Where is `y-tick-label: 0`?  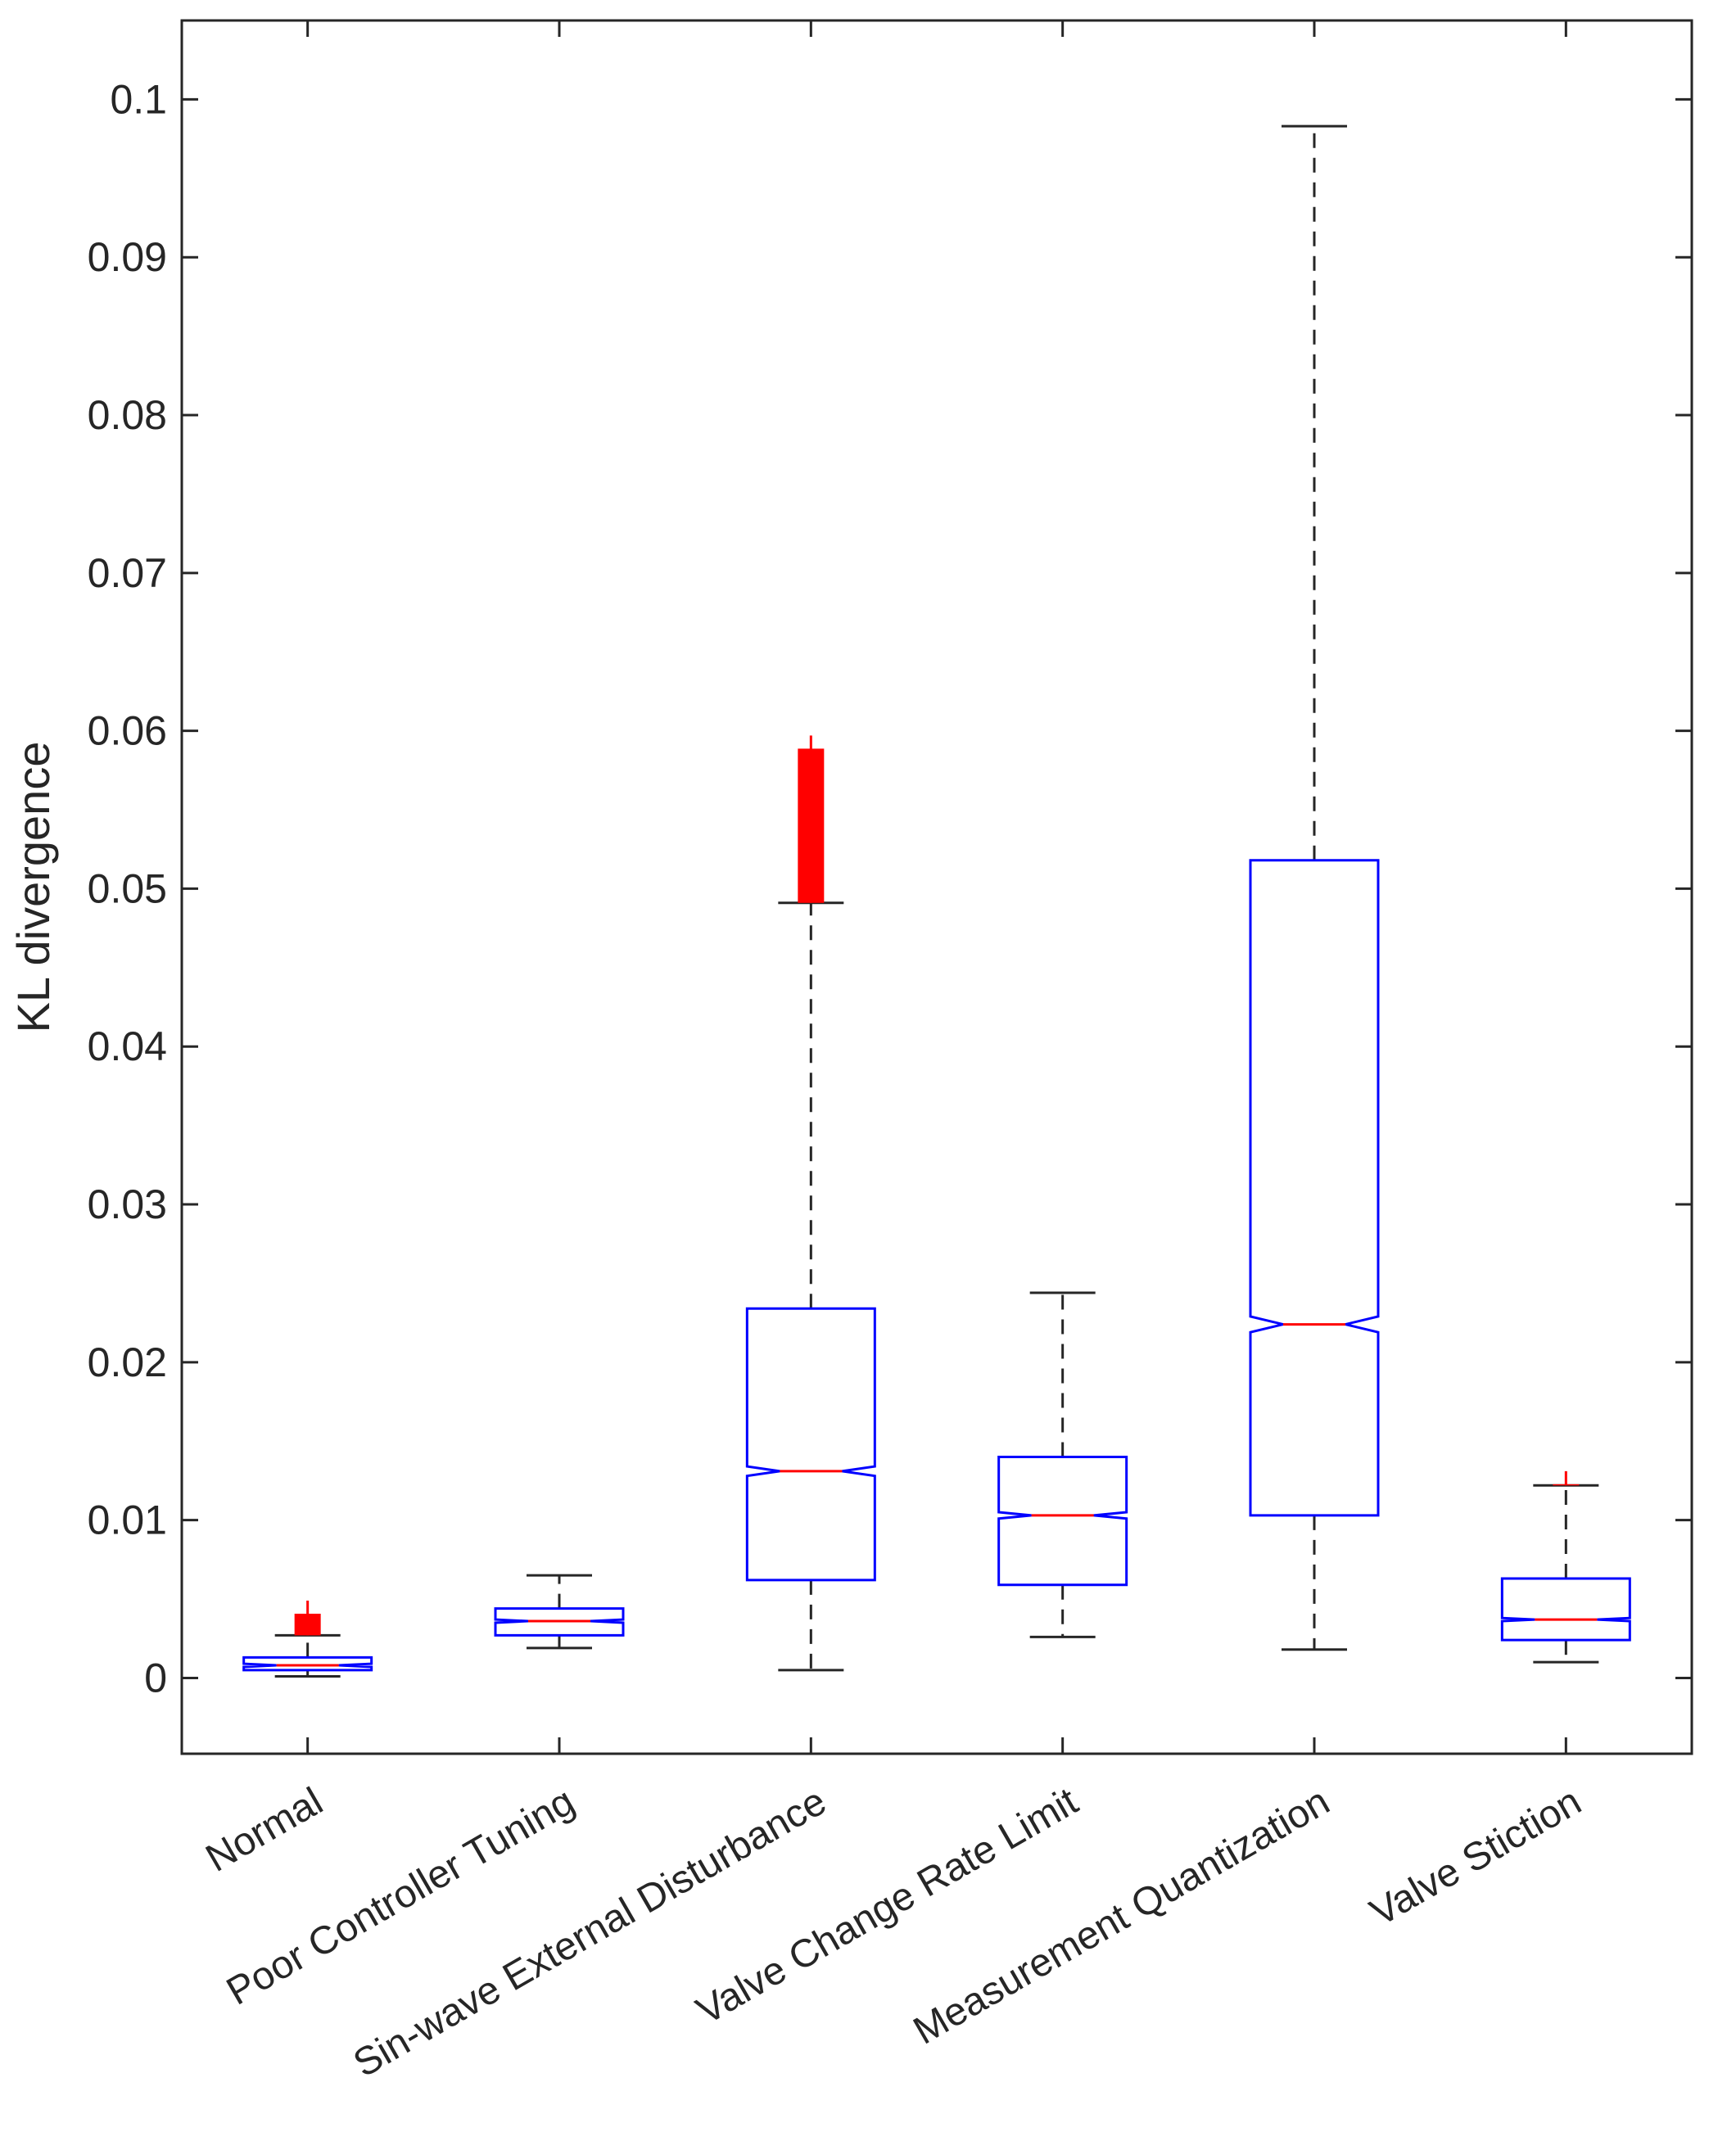 y-tick-label: 0 is located at coordinates (155, 1678).